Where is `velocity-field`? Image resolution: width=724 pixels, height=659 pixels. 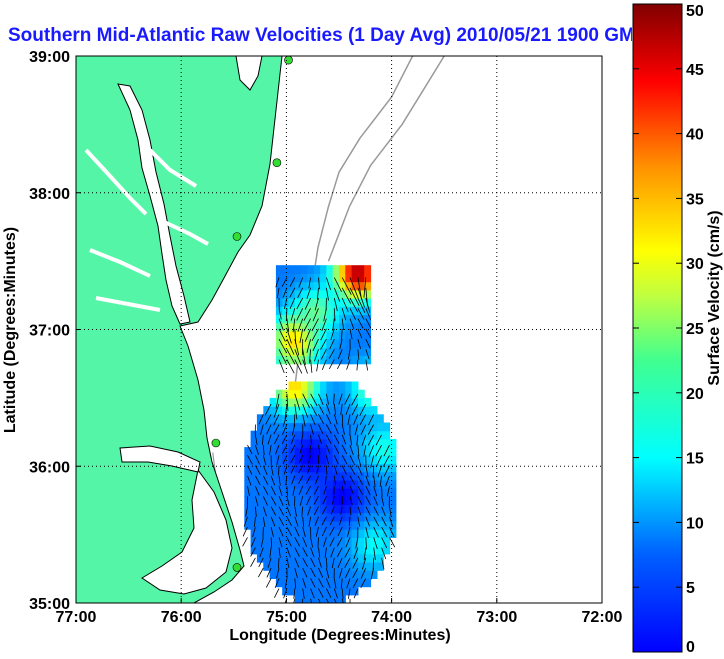 velocity-field is located at coordinates (319, 434).